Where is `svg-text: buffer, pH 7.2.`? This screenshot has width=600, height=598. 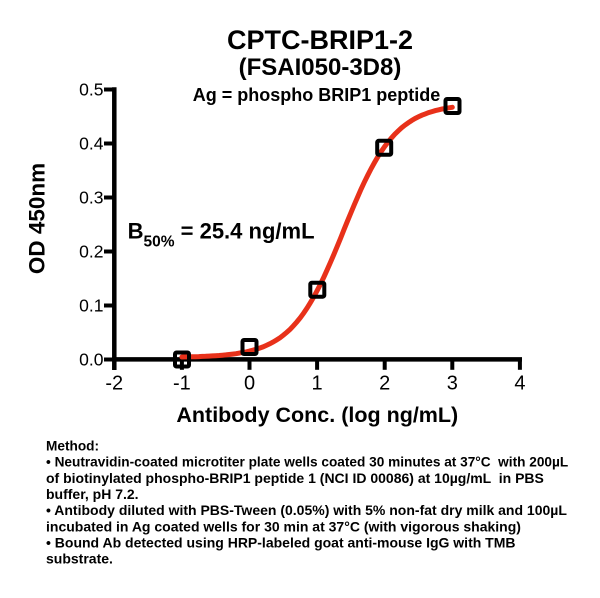
svg-text: buffer, pH 7.2. is located at coordinates (92, 494).